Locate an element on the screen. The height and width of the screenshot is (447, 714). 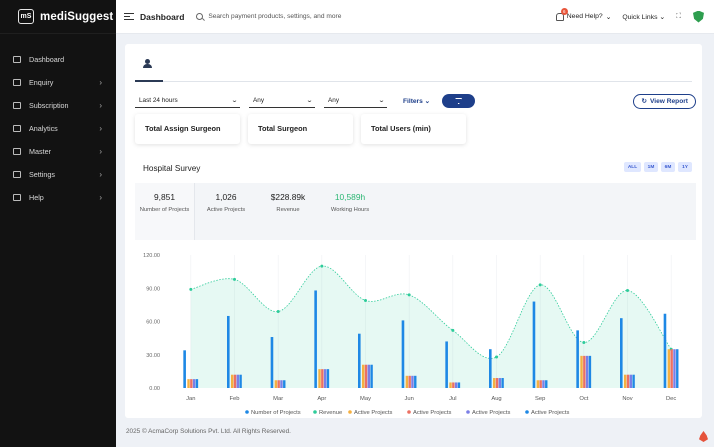
report-icon: ↻ is located at coordinates (644, 101).